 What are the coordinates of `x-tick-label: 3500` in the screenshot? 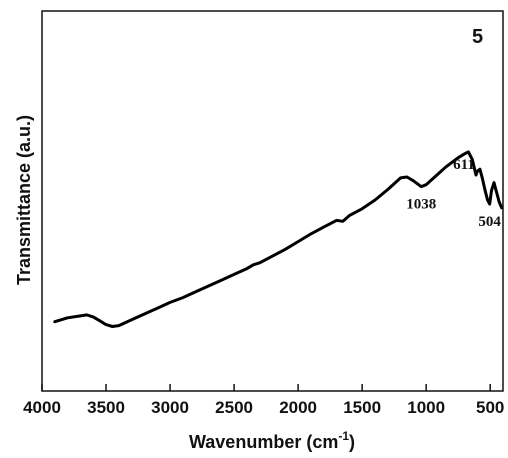 It's located at (106, 407).